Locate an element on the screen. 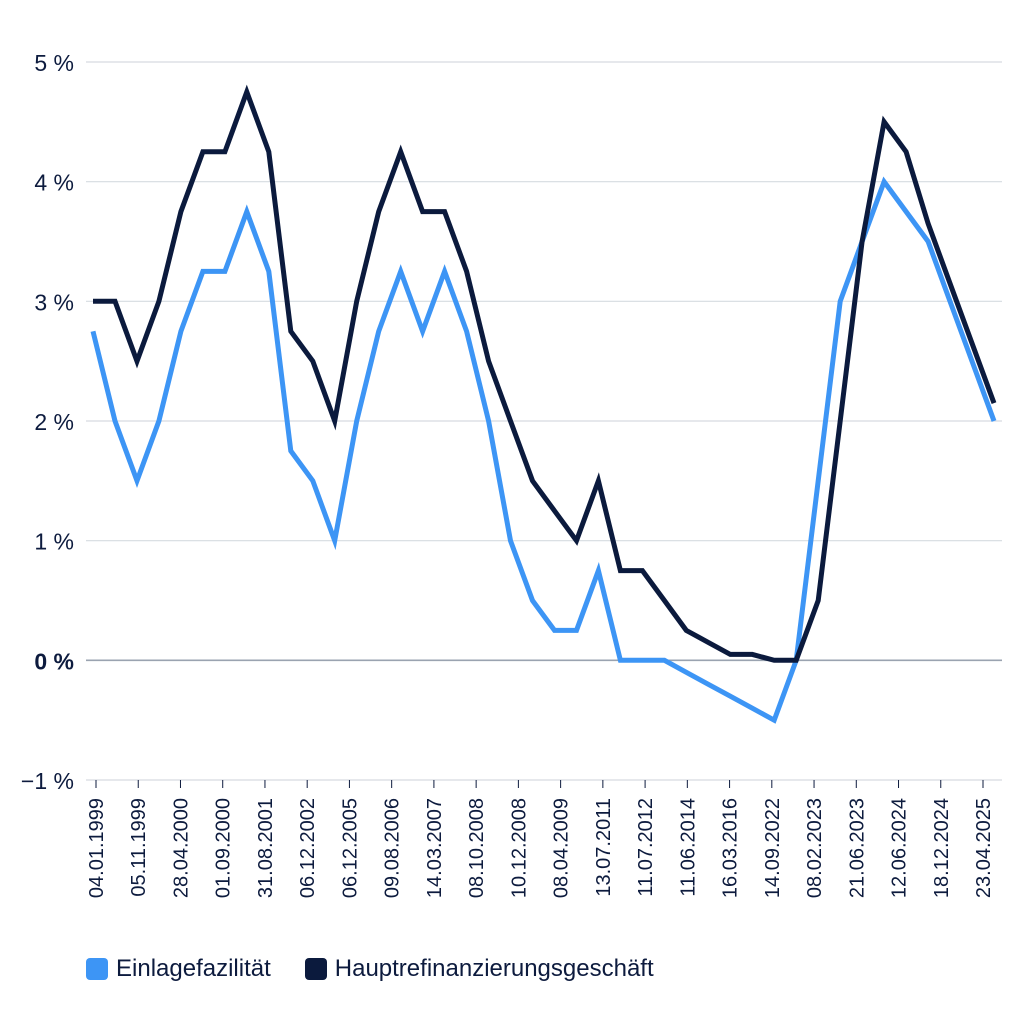 The image size is (1024, 1024). x-tick-label: 13.07.2011 is located at coordinates (604, 847).